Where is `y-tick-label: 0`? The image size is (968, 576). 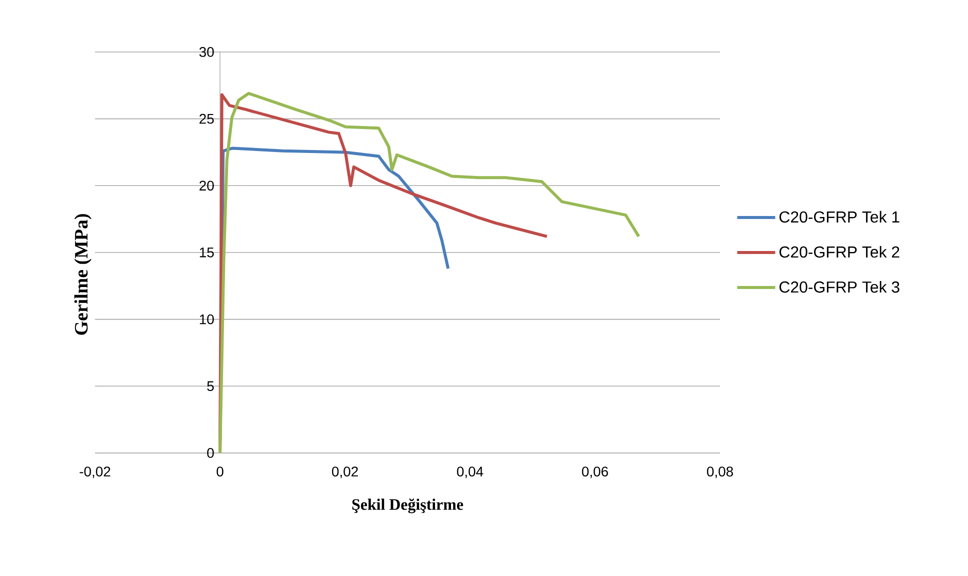
y-tick-label: 0 is located at coordinates (210, 453).